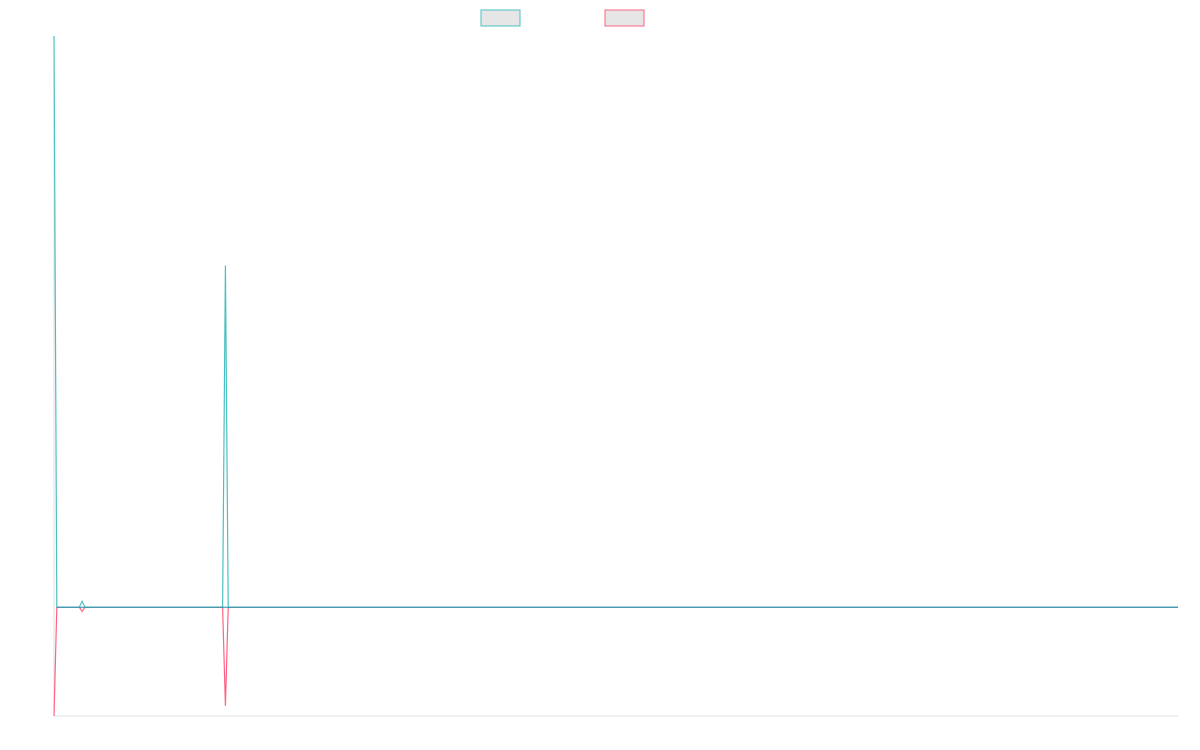 The image size is (1200, 750). I want to click on legend-swatch-series-a, so click(500, 18).